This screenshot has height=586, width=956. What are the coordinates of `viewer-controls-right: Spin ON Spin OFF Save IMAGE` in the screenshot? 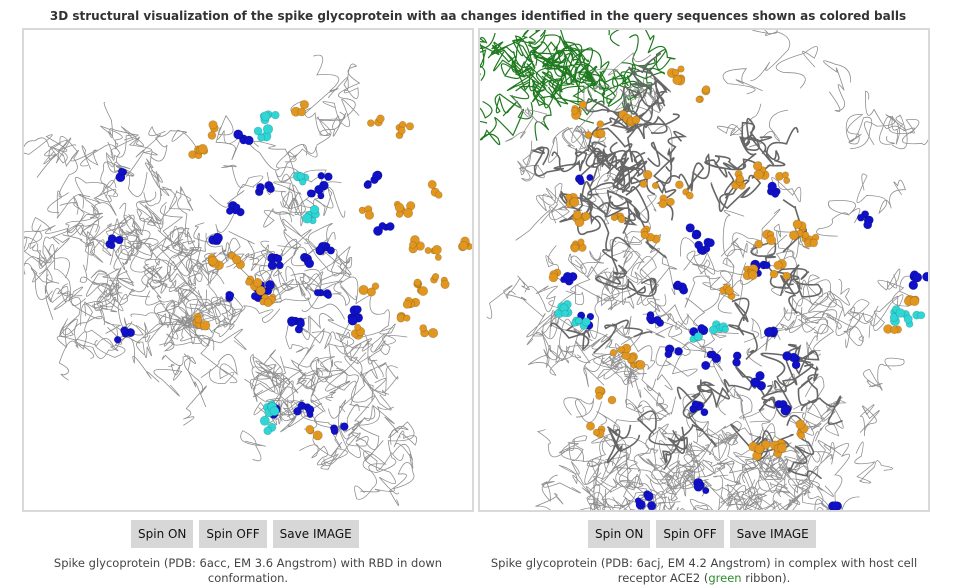 It's located at (702, 534).